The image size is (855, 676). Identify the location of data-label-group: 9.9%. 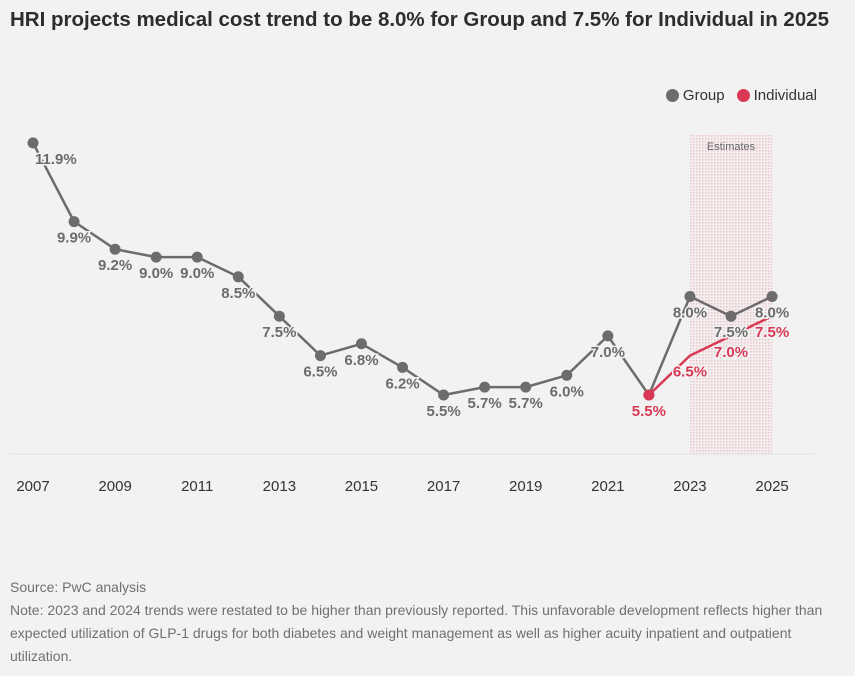
(74, 238).